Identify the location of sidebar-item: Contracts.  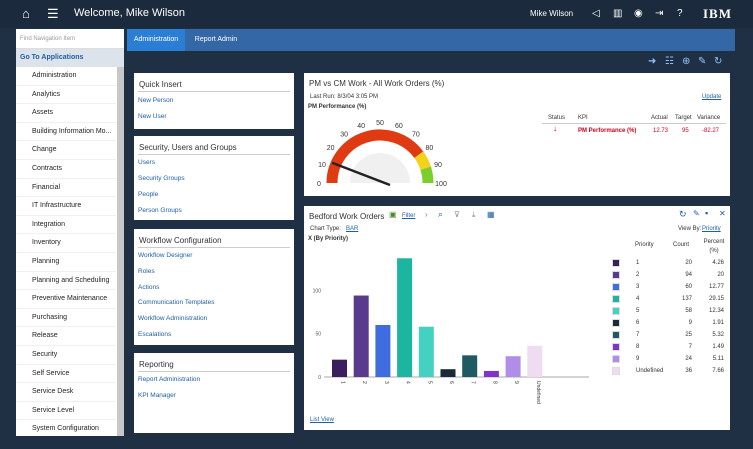
(66, 169).